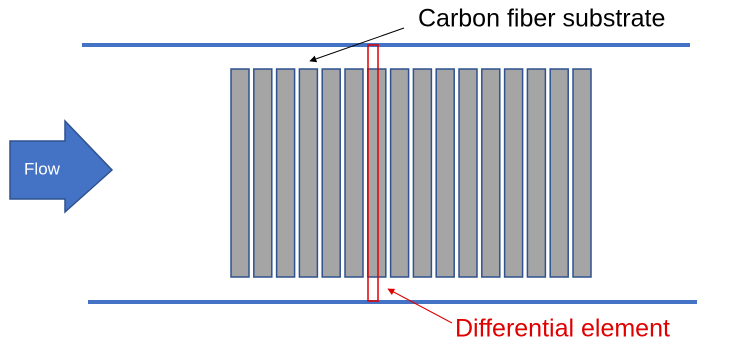 The height and width of the screenshot is (348, 729). Describe the element at coordinates (357, 45) in the screenshot. I see `substrate-pointer` at that location.